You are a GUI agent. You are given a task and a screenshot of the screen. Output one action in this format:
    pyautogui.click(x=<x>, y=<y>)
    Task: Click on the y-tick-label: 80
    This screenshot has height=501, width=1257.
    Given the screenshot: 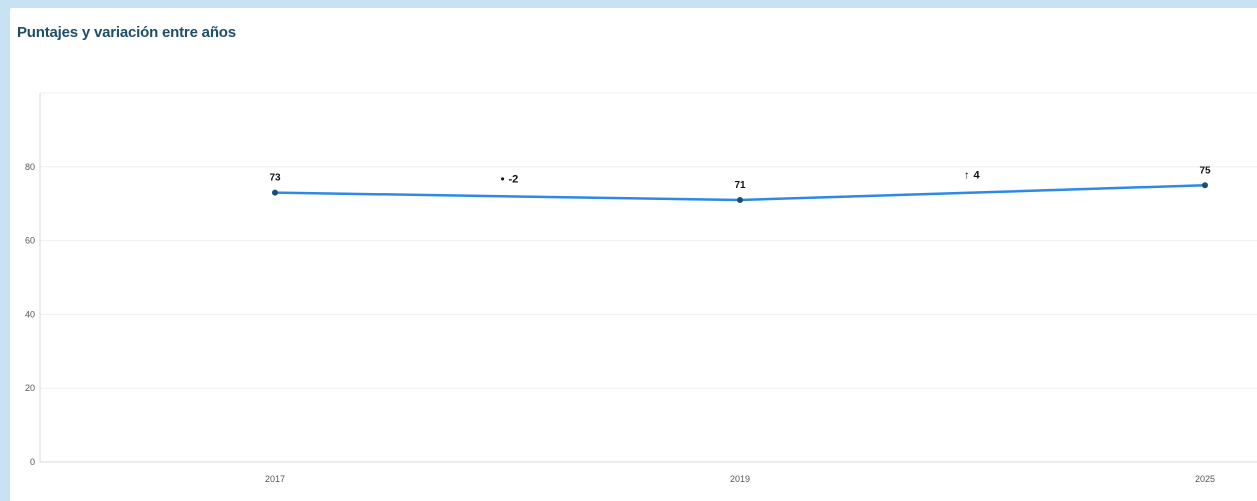 What is the action you would take?
    pyautogui.click(x=30, y=167)
    